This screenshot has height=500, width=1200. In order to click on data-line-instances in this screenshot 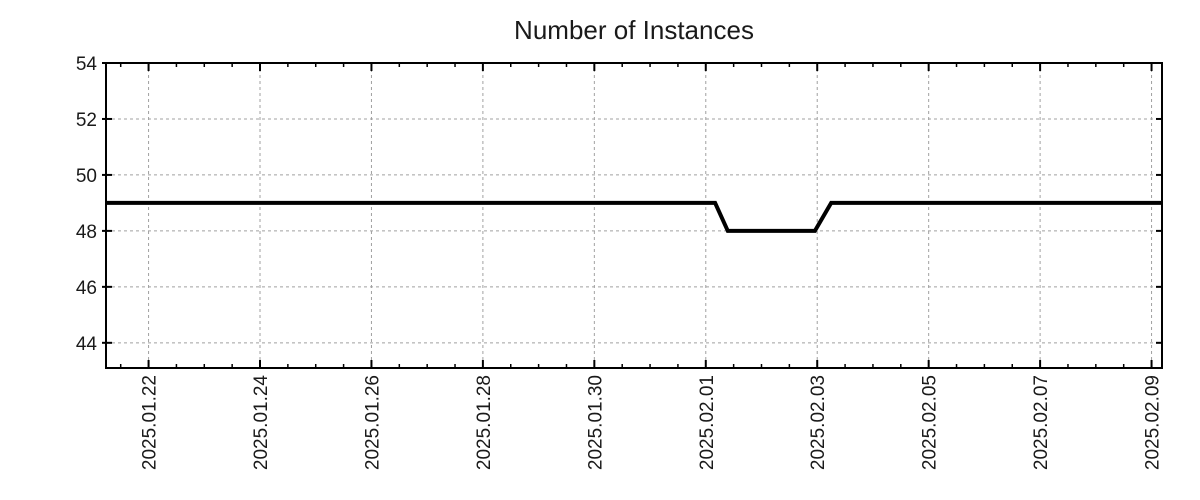, I will do `click(634, 216)`.